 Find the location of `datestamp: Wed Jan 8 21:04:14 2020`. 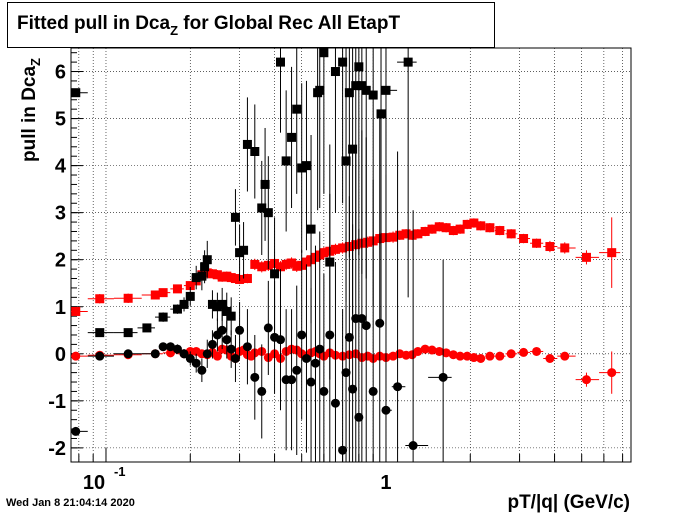

datestamp: Wed Jan 8 21:04:14 2020 is located at coordinates (70, 503).